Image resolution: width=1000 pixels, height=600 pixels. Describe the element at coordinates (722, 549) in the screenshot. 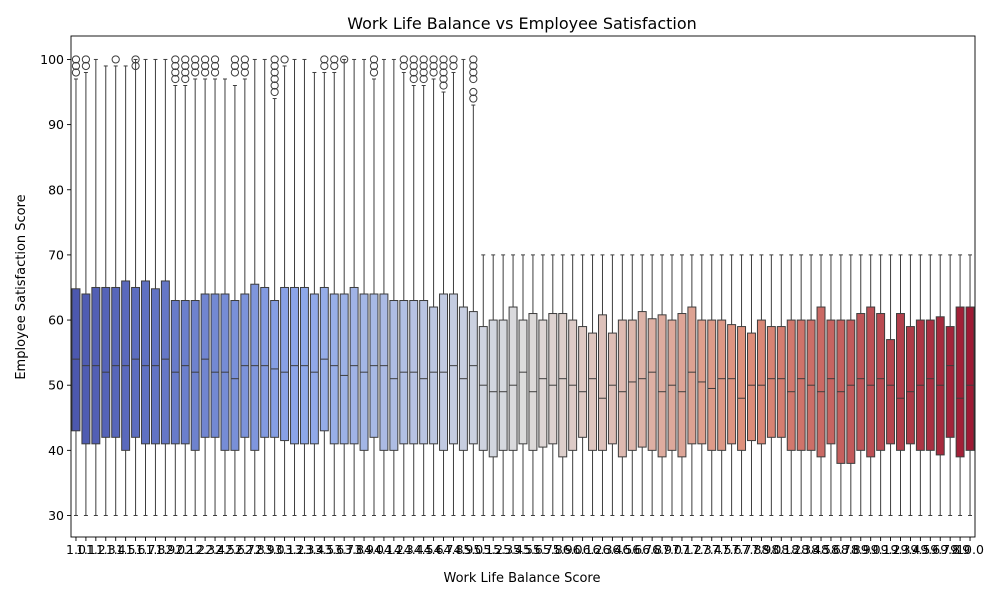

I see `x-tick-label: 7.5` at that location.